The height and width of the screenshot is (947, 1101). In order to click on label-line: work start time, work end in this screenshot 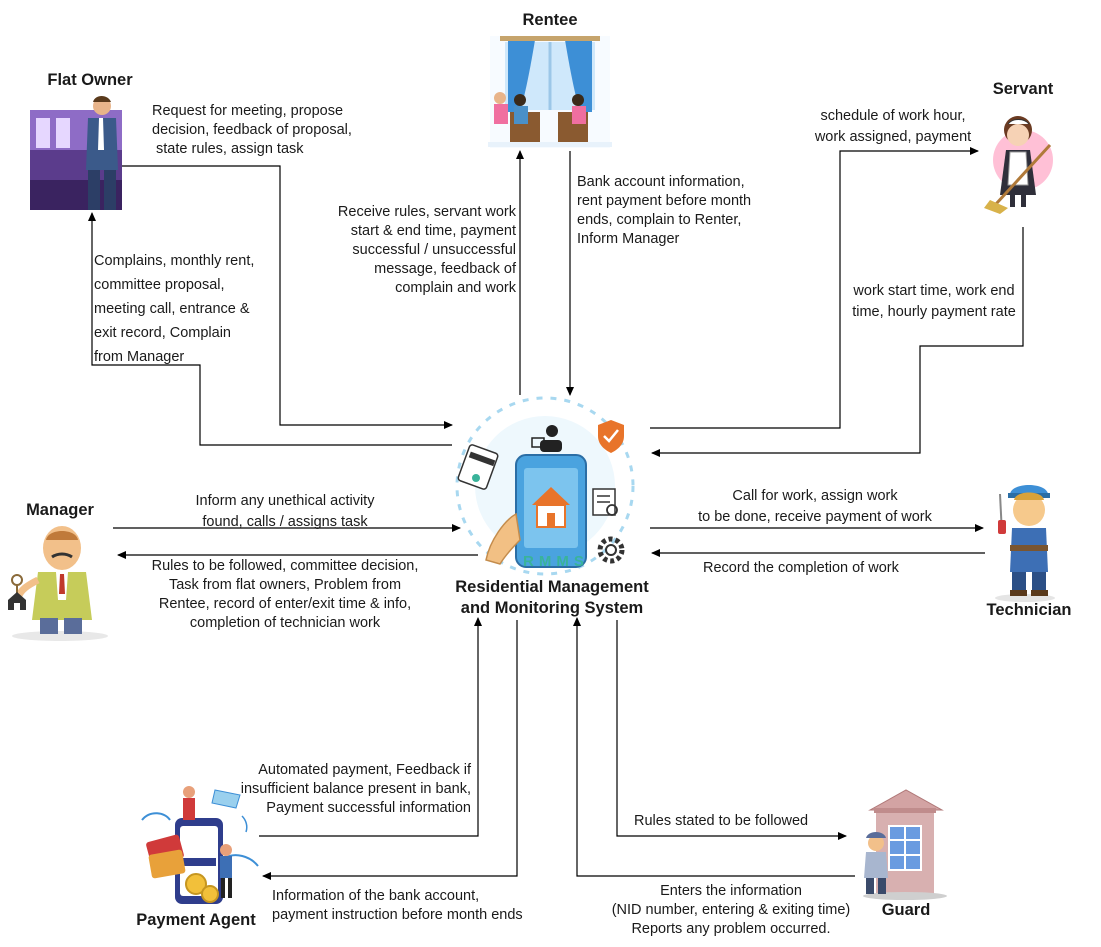, I will do `click(934, 291)`.